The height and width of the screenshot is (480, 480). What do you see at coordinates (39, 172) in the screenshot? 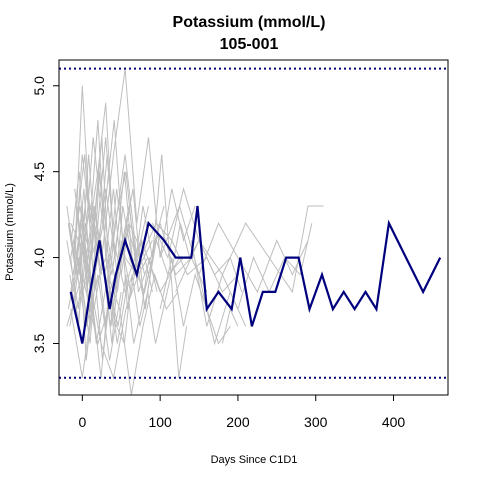
I see `y-tick-label: 4.5` at bounding box center [39, 172].